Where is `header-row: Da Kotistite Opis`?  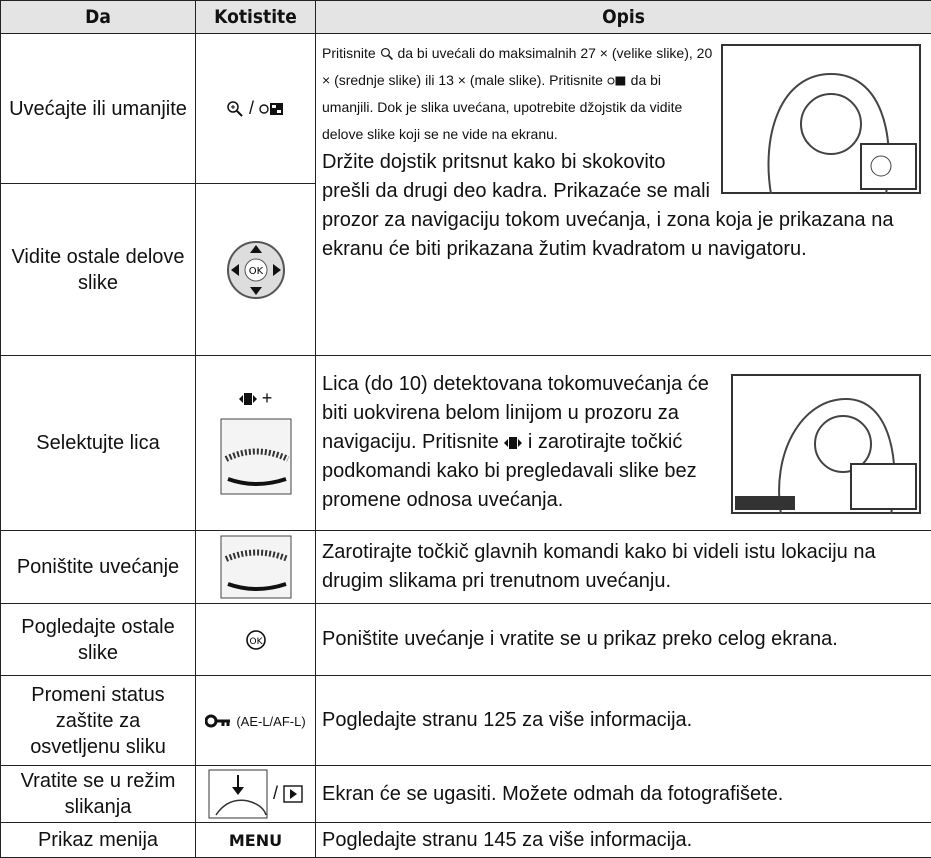
header-row: Da Kotistite Opis is located at coordinates (466, 17).